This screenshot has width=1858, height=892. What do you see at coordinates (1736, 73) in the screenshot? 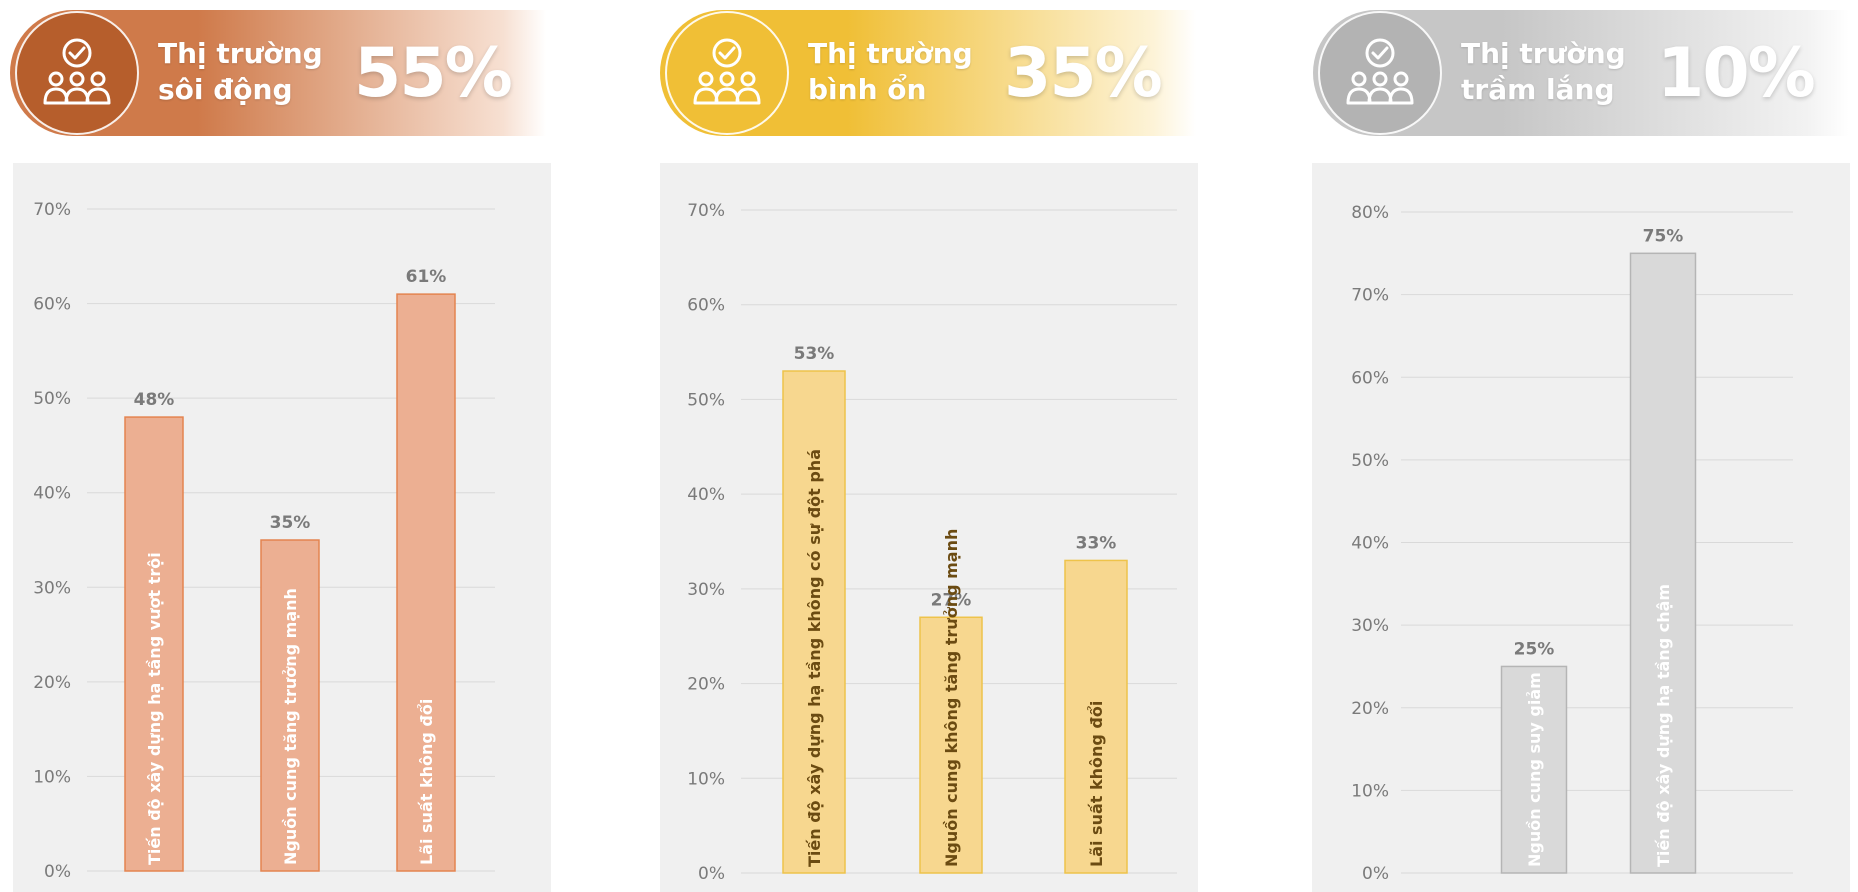
I see `segment-share: 10%` at bounding box center [1736, 73].